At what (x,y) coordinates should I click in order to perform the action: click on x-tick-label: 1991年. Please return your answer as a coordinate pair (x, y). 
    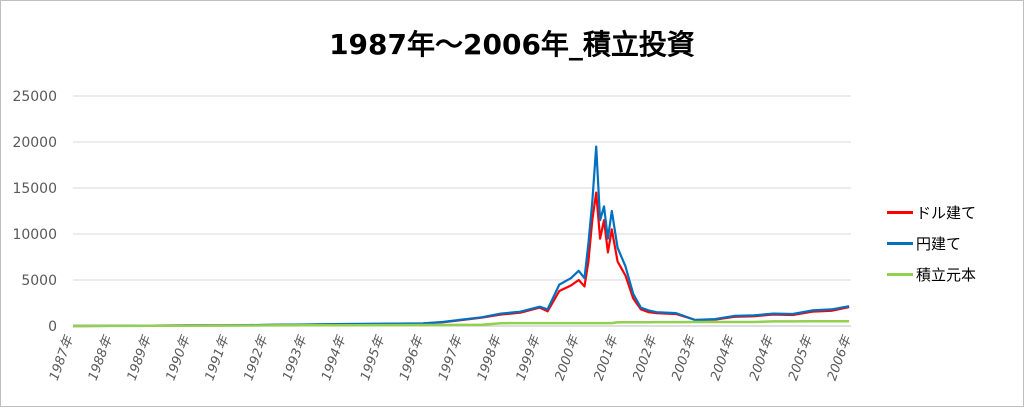
    Looking at the image, I should click on (217, 357).